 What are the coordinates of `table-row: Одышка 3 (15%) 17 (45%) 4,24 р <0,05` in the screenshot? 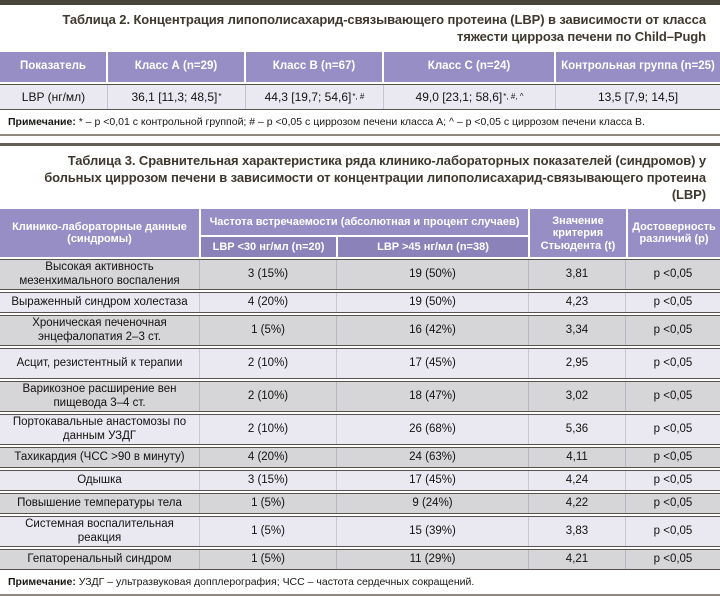 It's located at (360, 481).